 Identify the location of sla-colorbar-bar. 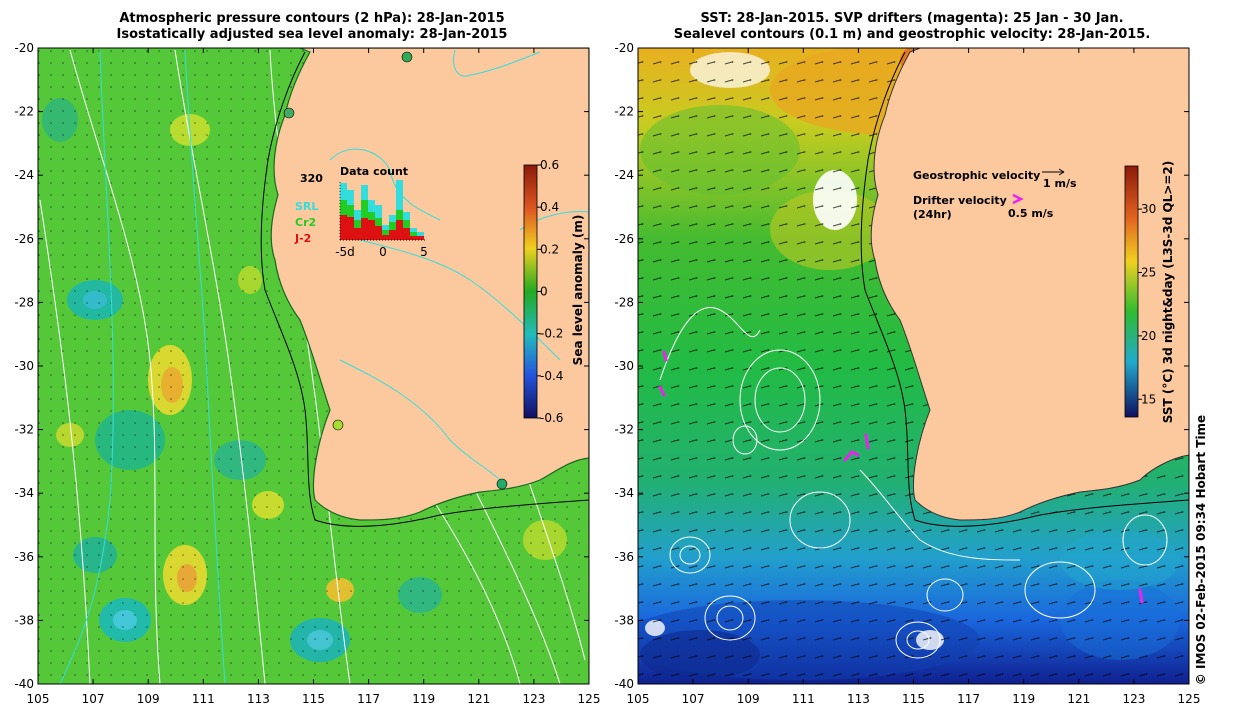
(530, 291).